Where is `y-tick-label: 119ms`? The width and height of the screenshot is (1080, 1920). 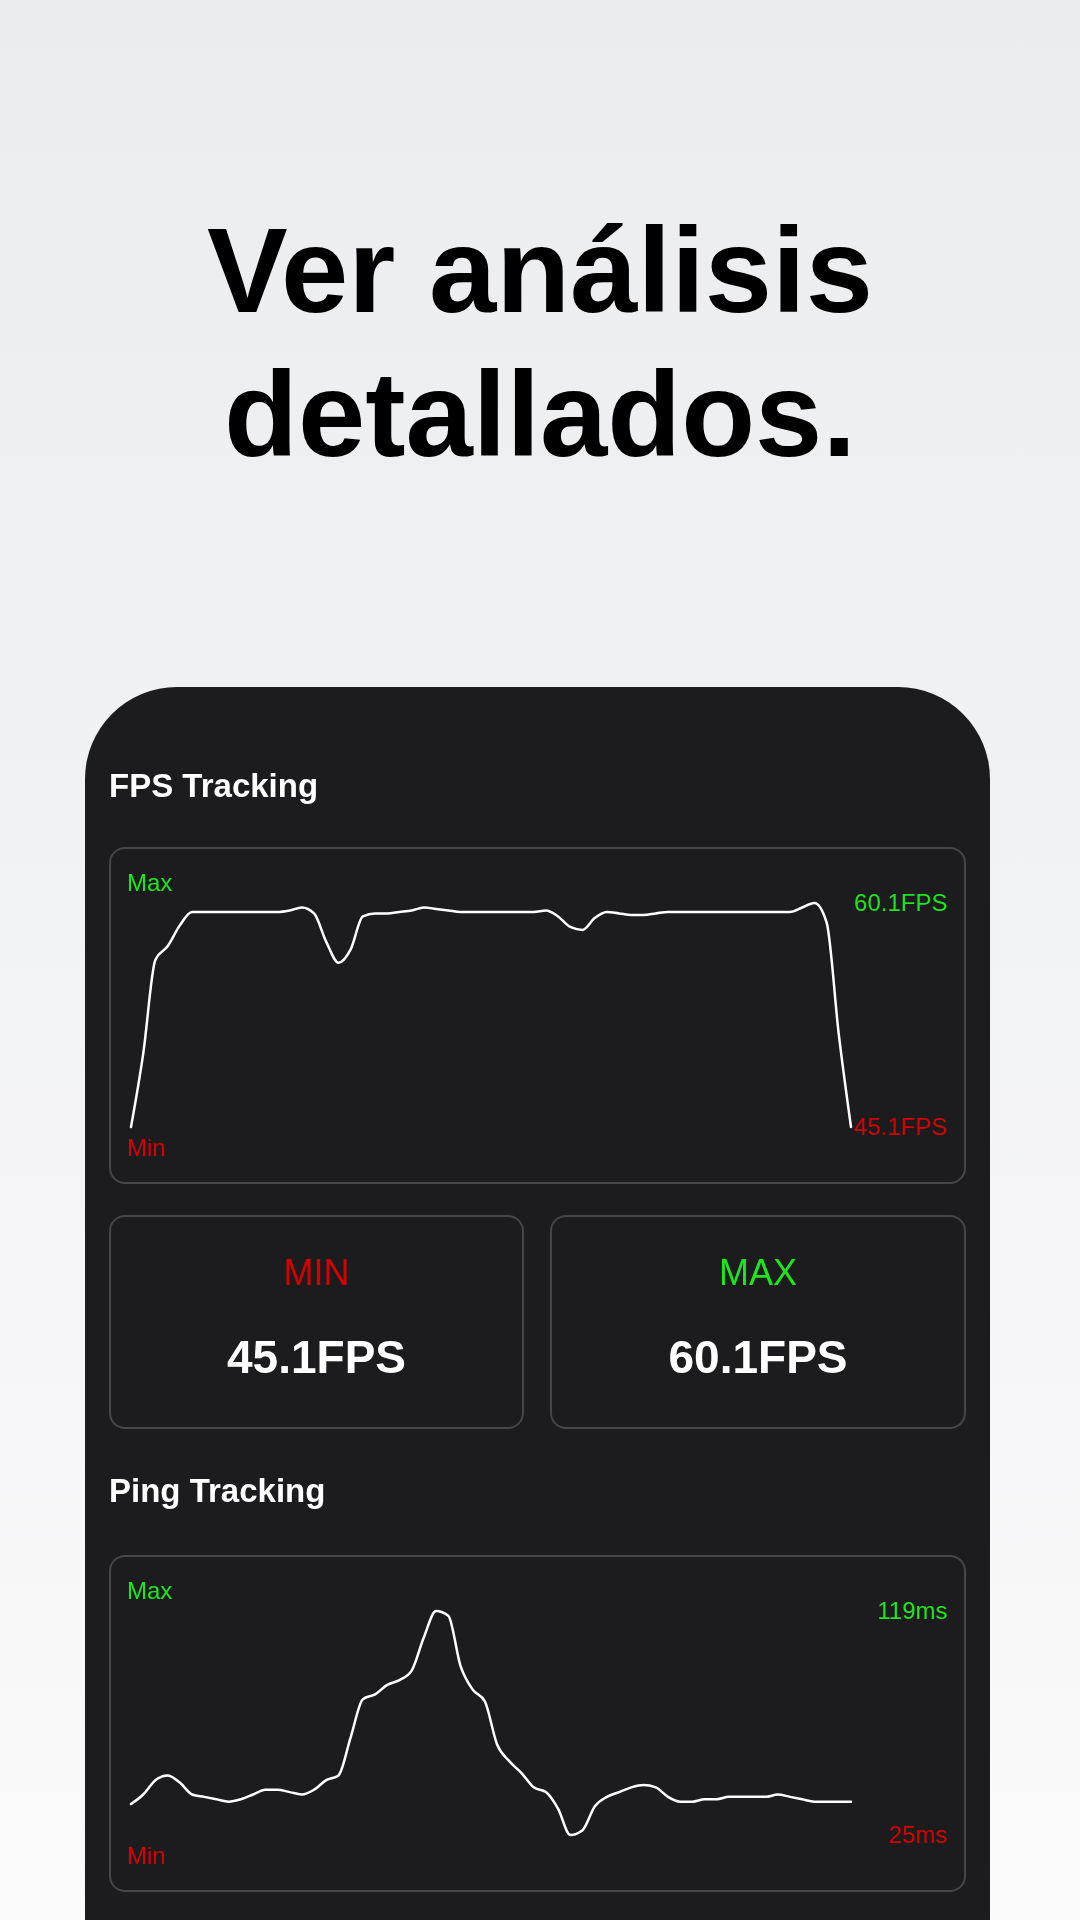 y-tick-label: 119ms is located at coordinates (912, 1610).